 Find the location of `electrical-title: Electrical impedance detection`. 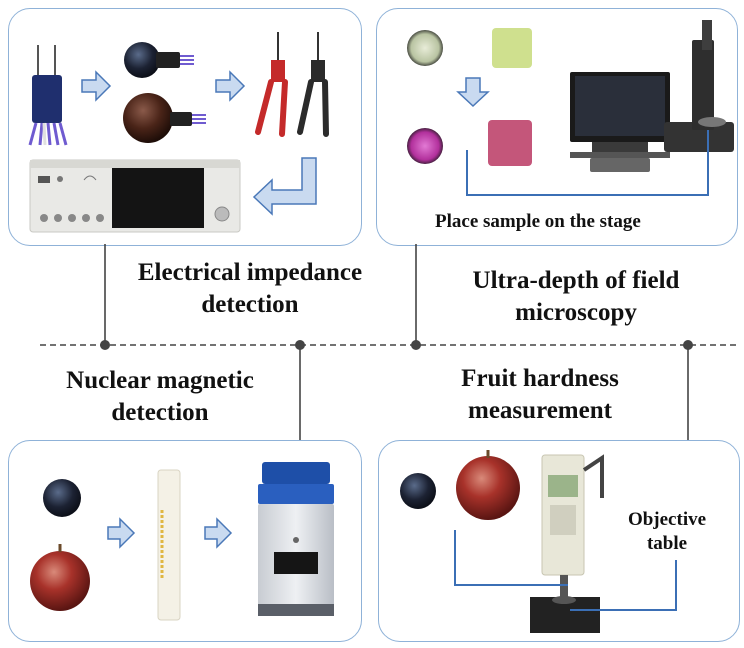

electrical-title: Electrical impedance detection is located at coordinates (250, 288).